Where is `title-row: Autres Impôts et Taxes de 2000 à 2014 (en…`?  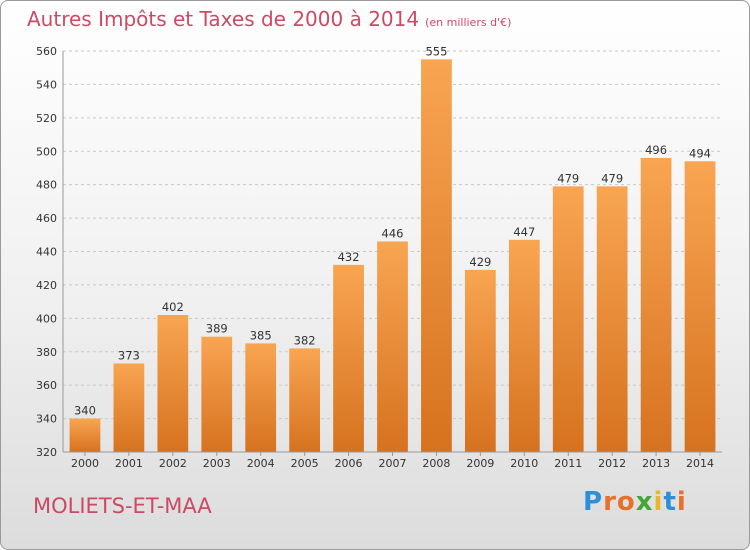
title-row: Autres Impôts et Taxes de 2000 à 2014 (en… is located at coordinates (269, 19).